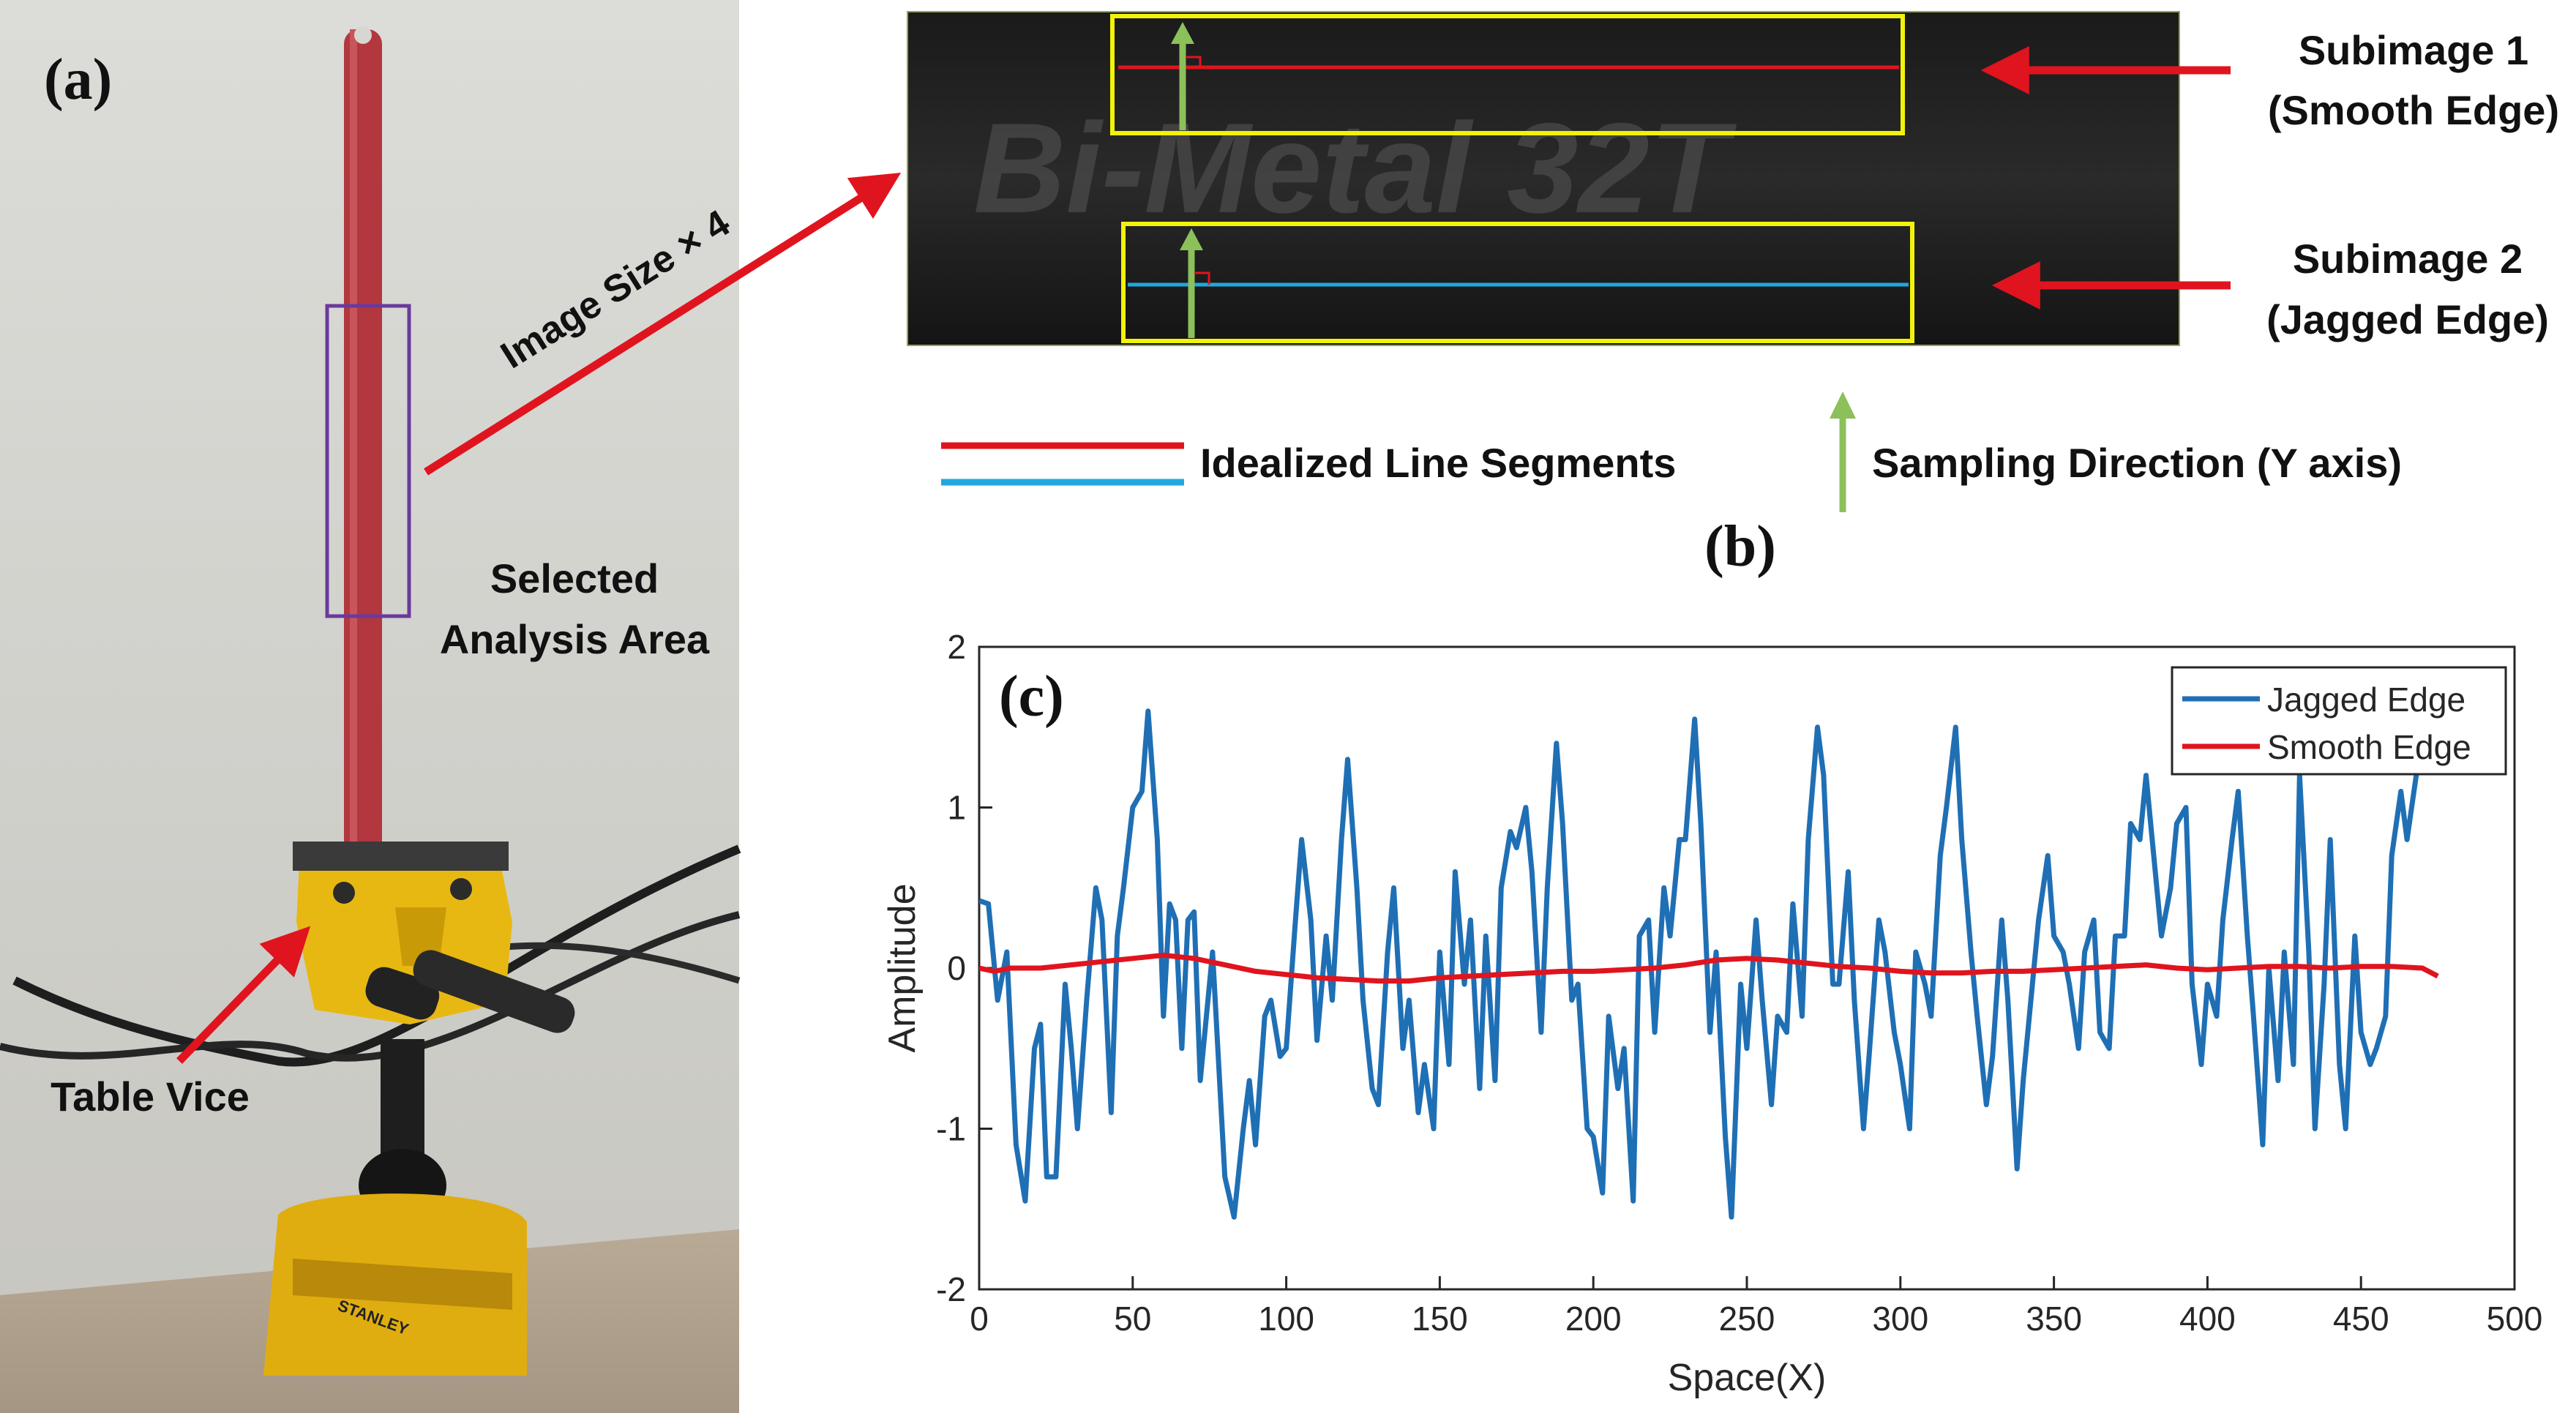 The height and width of the screenshot is (1413, 2576). Describe the element at coordinates (956, 968) in the screenshot. I see `y-tick-label: 0` at that location.